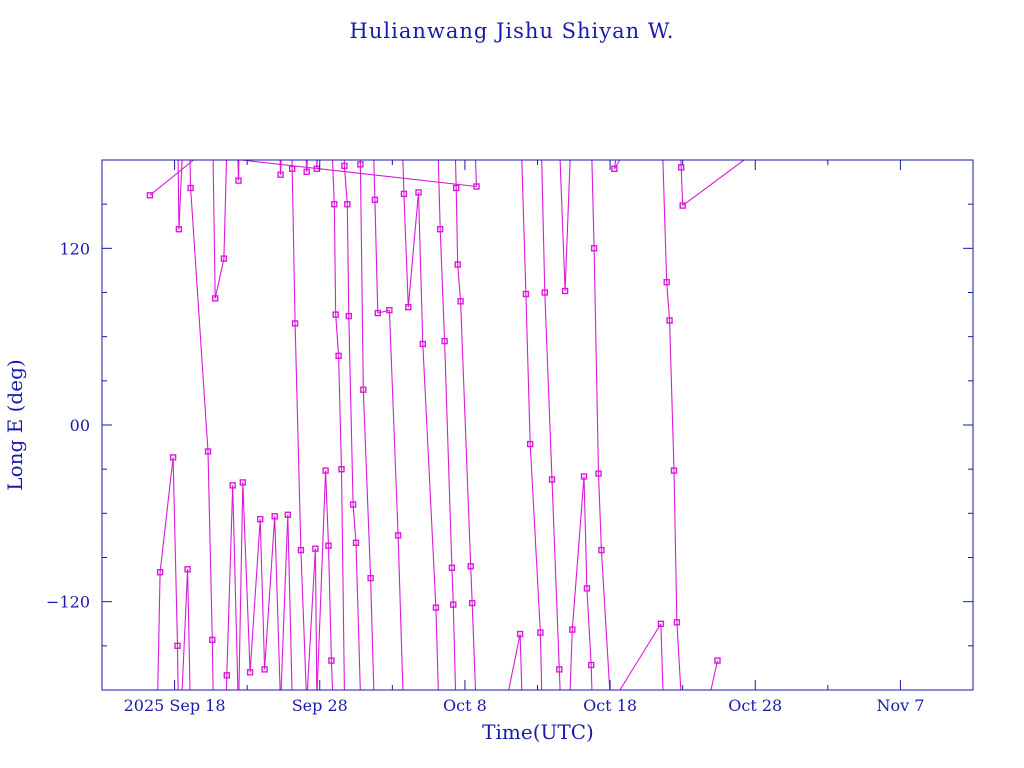  What do you see at coordinates (538, 732) in the screenshot?
I see `x-axis-label: Time(UTC)` at bounding box center [538, 732].